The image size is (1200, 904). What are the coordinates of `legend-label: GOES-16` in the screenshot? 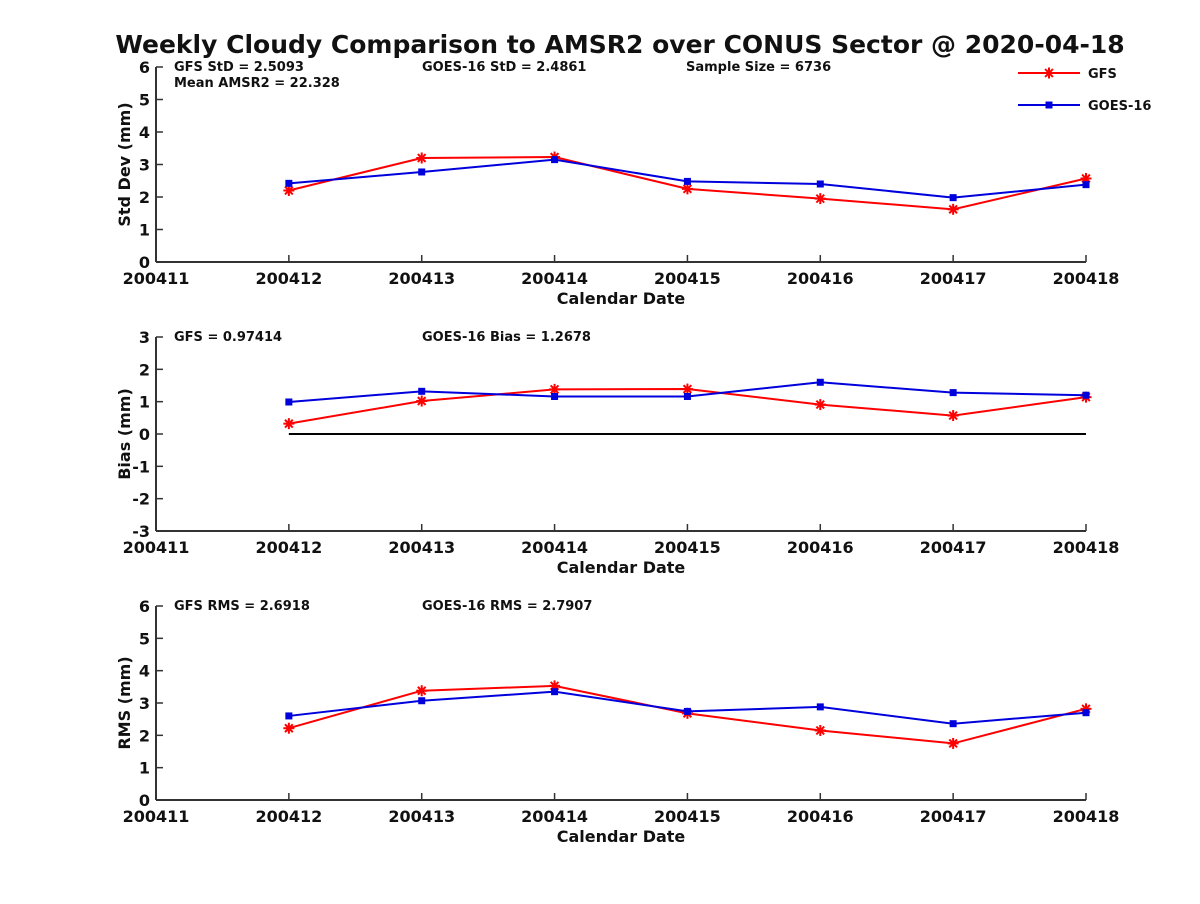 It's located at (1119, 106).